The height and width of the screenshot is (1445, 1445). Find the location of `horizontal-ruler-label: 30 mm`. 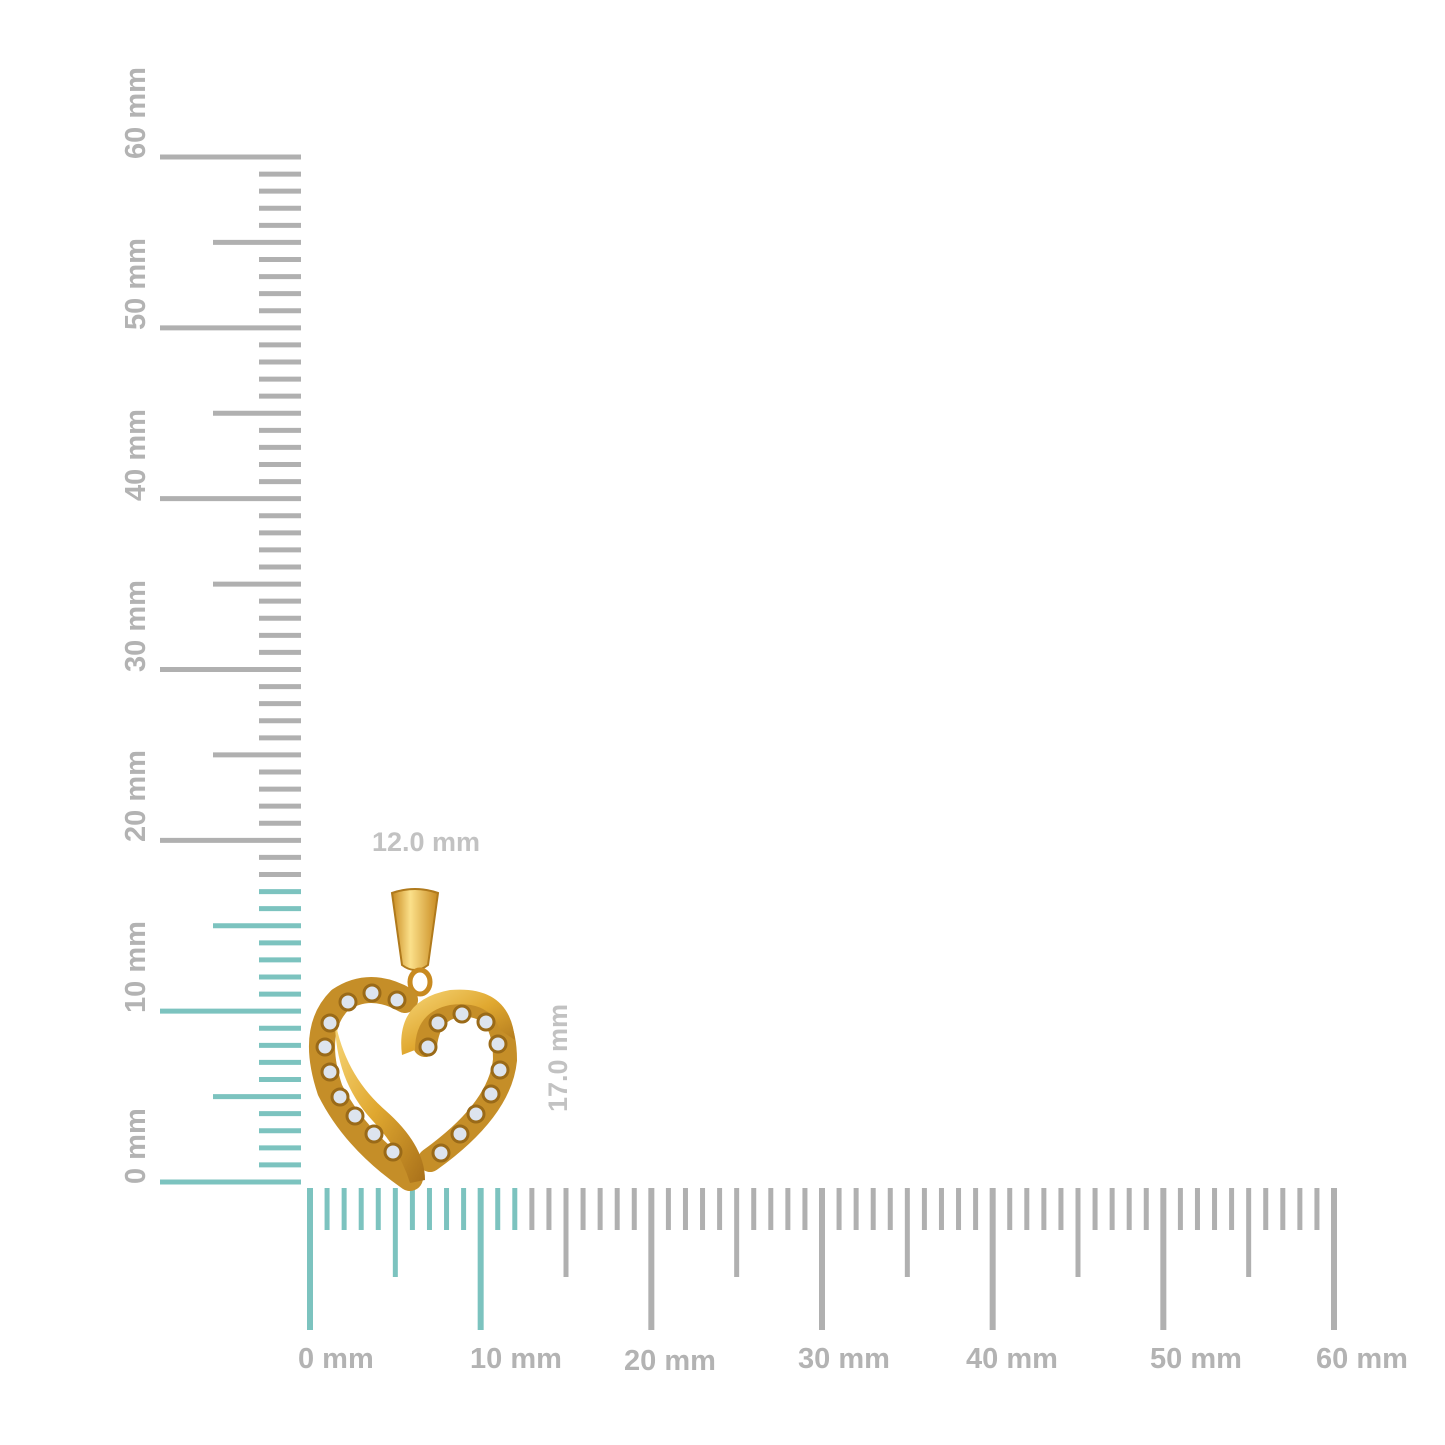

horizontal-ruler-label: 30 mm is located at coordinates (844, 1359).